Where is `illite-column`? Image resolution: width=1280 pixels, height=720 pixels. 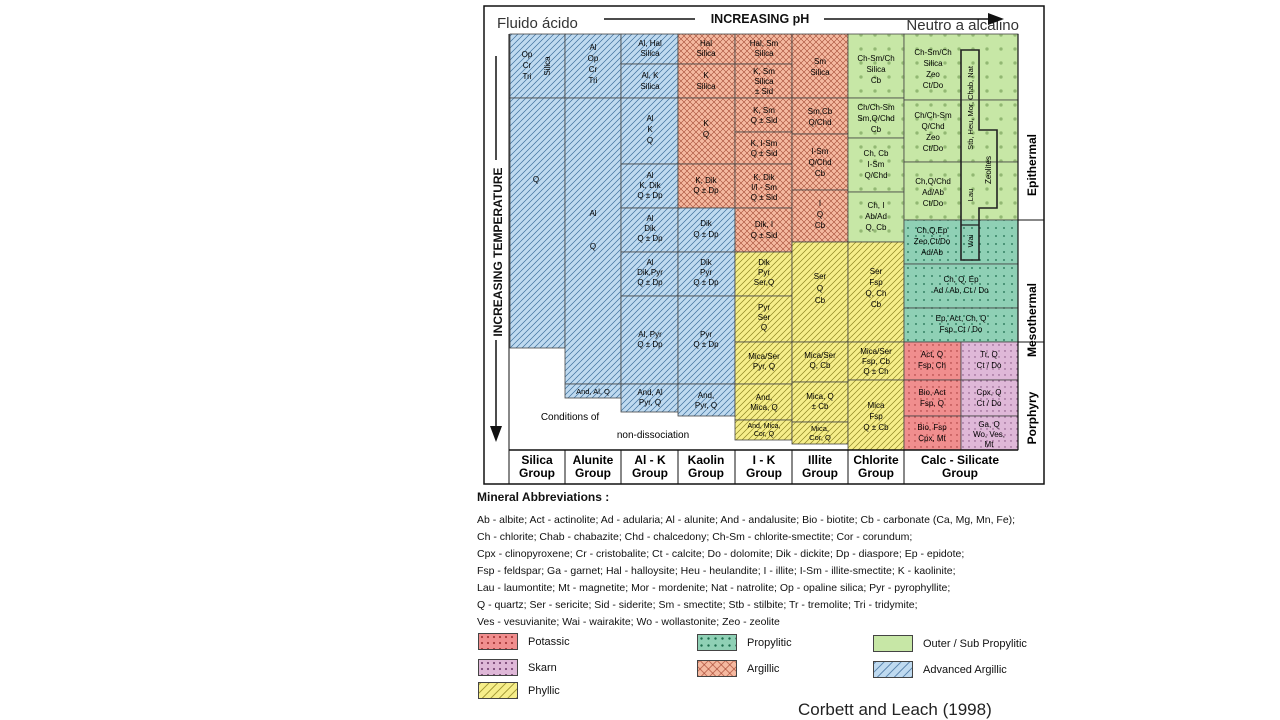
illite-column is located at coordinates (820, 239).